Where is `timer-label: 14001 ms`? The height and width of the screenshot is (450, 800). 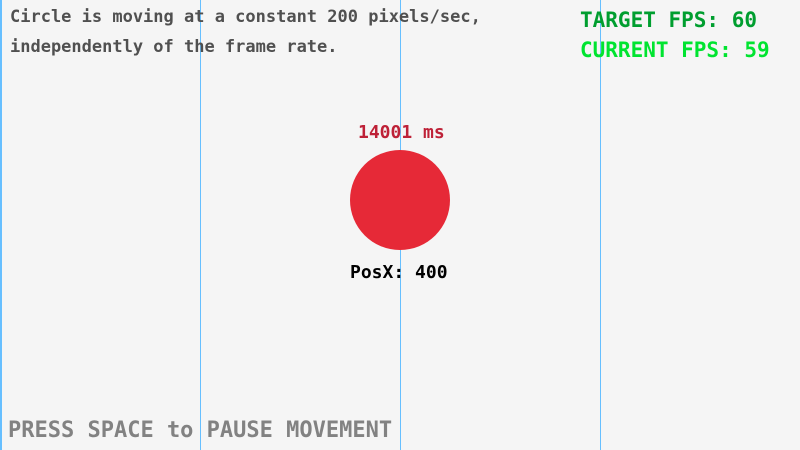 timer-label: 14001 ms is located at coordinates (401, 132).